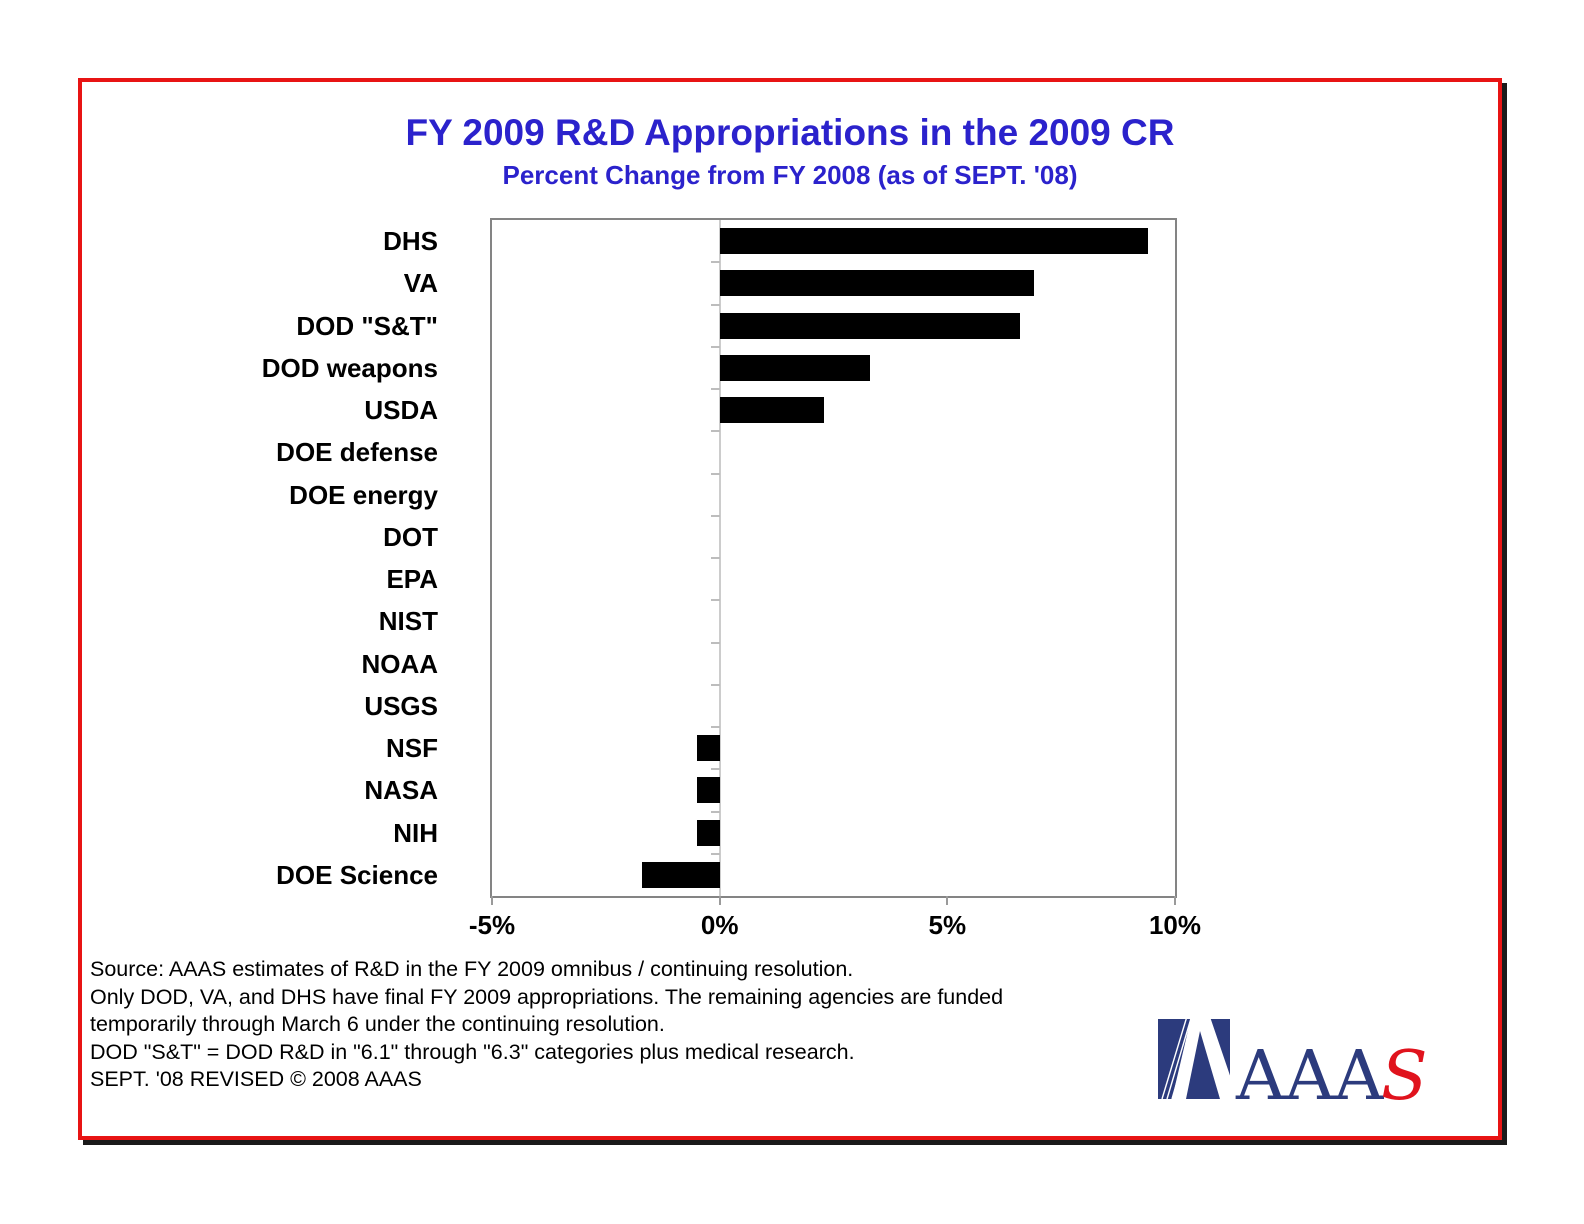 This screenshot has width=1584, height=1224. Describe the element at coordinates (256, 1079) in the screenshot. I see `footnote-line: SEPT. '08 REVISED © 2008 AAAS` at that location.